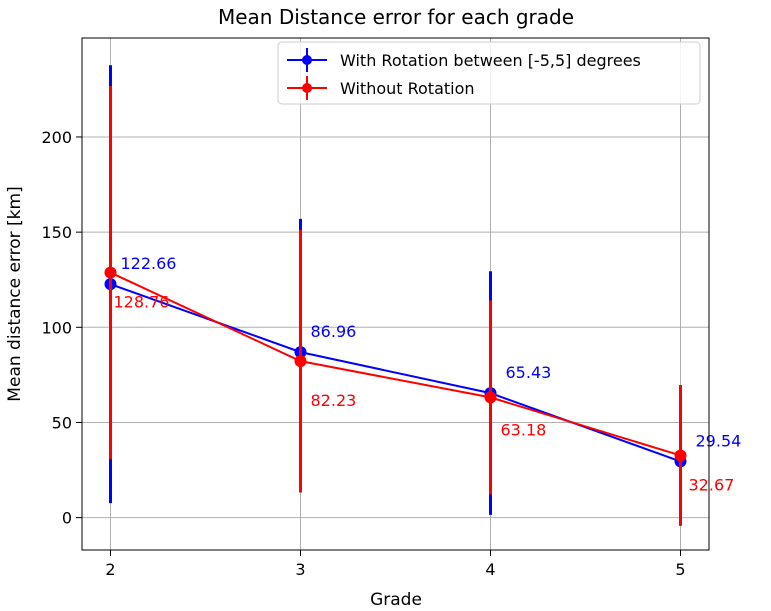  I want to click on x-tick-label: 5, so click(680, 569).